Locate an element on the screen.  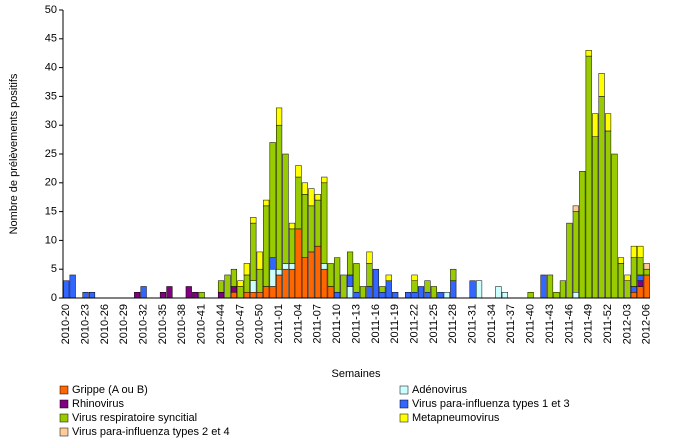
legend-label: Metapneumovirus is located at coordinates (456, 418).